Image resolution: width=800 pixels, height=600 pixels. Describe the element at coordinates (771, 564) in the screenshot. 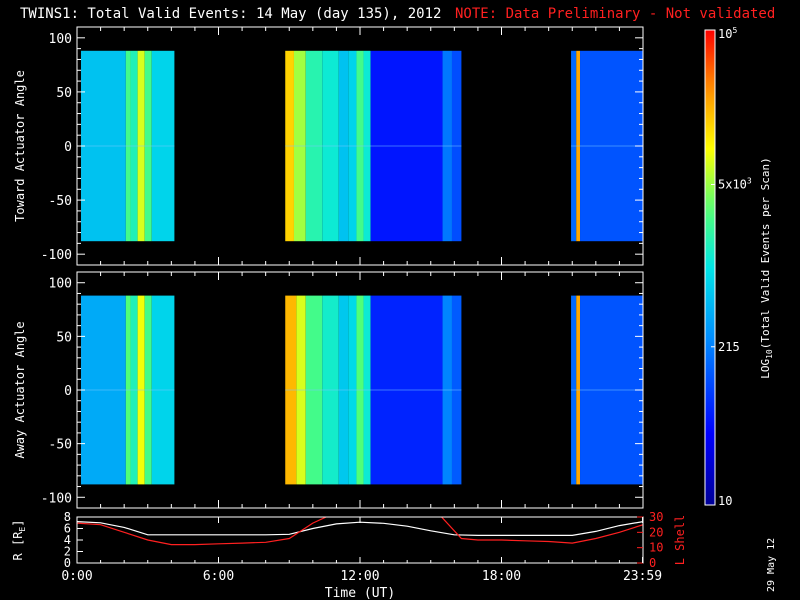

I see `date-stamp: 29 May 12` at that location.